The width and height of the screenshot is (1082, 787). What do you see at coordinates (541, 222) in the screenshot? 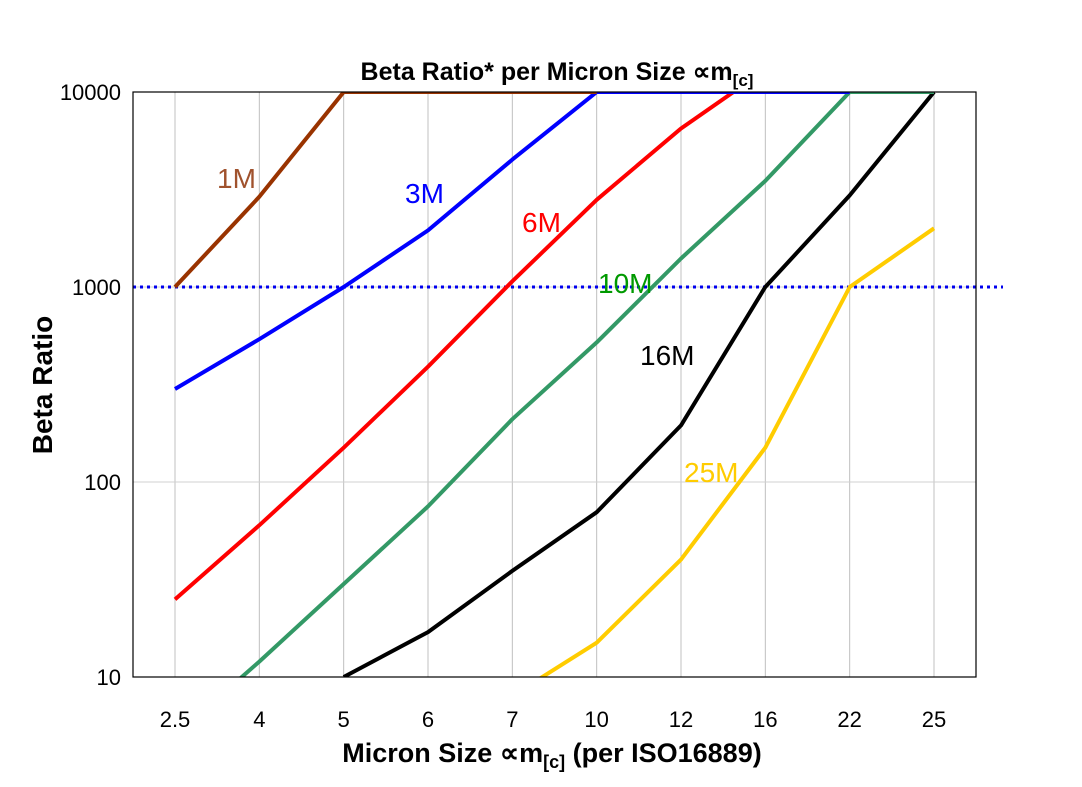
I see `series-label-6M: 6M` at bounding box center [541, 222].